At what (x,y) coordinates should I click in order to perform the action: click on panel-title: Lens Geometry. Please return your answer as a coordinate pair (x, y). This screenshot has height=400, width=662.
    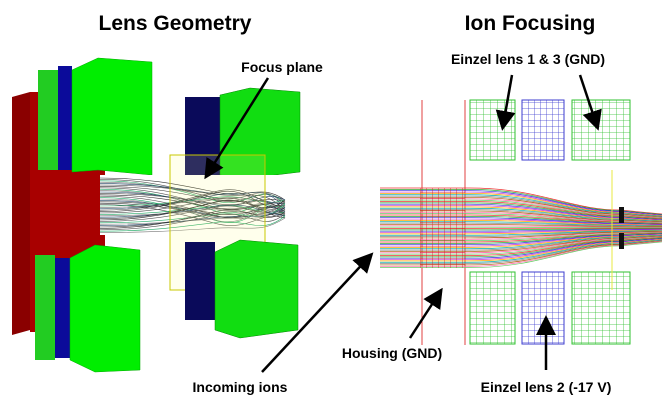
    Looking at the image, I should click on (175, 23).